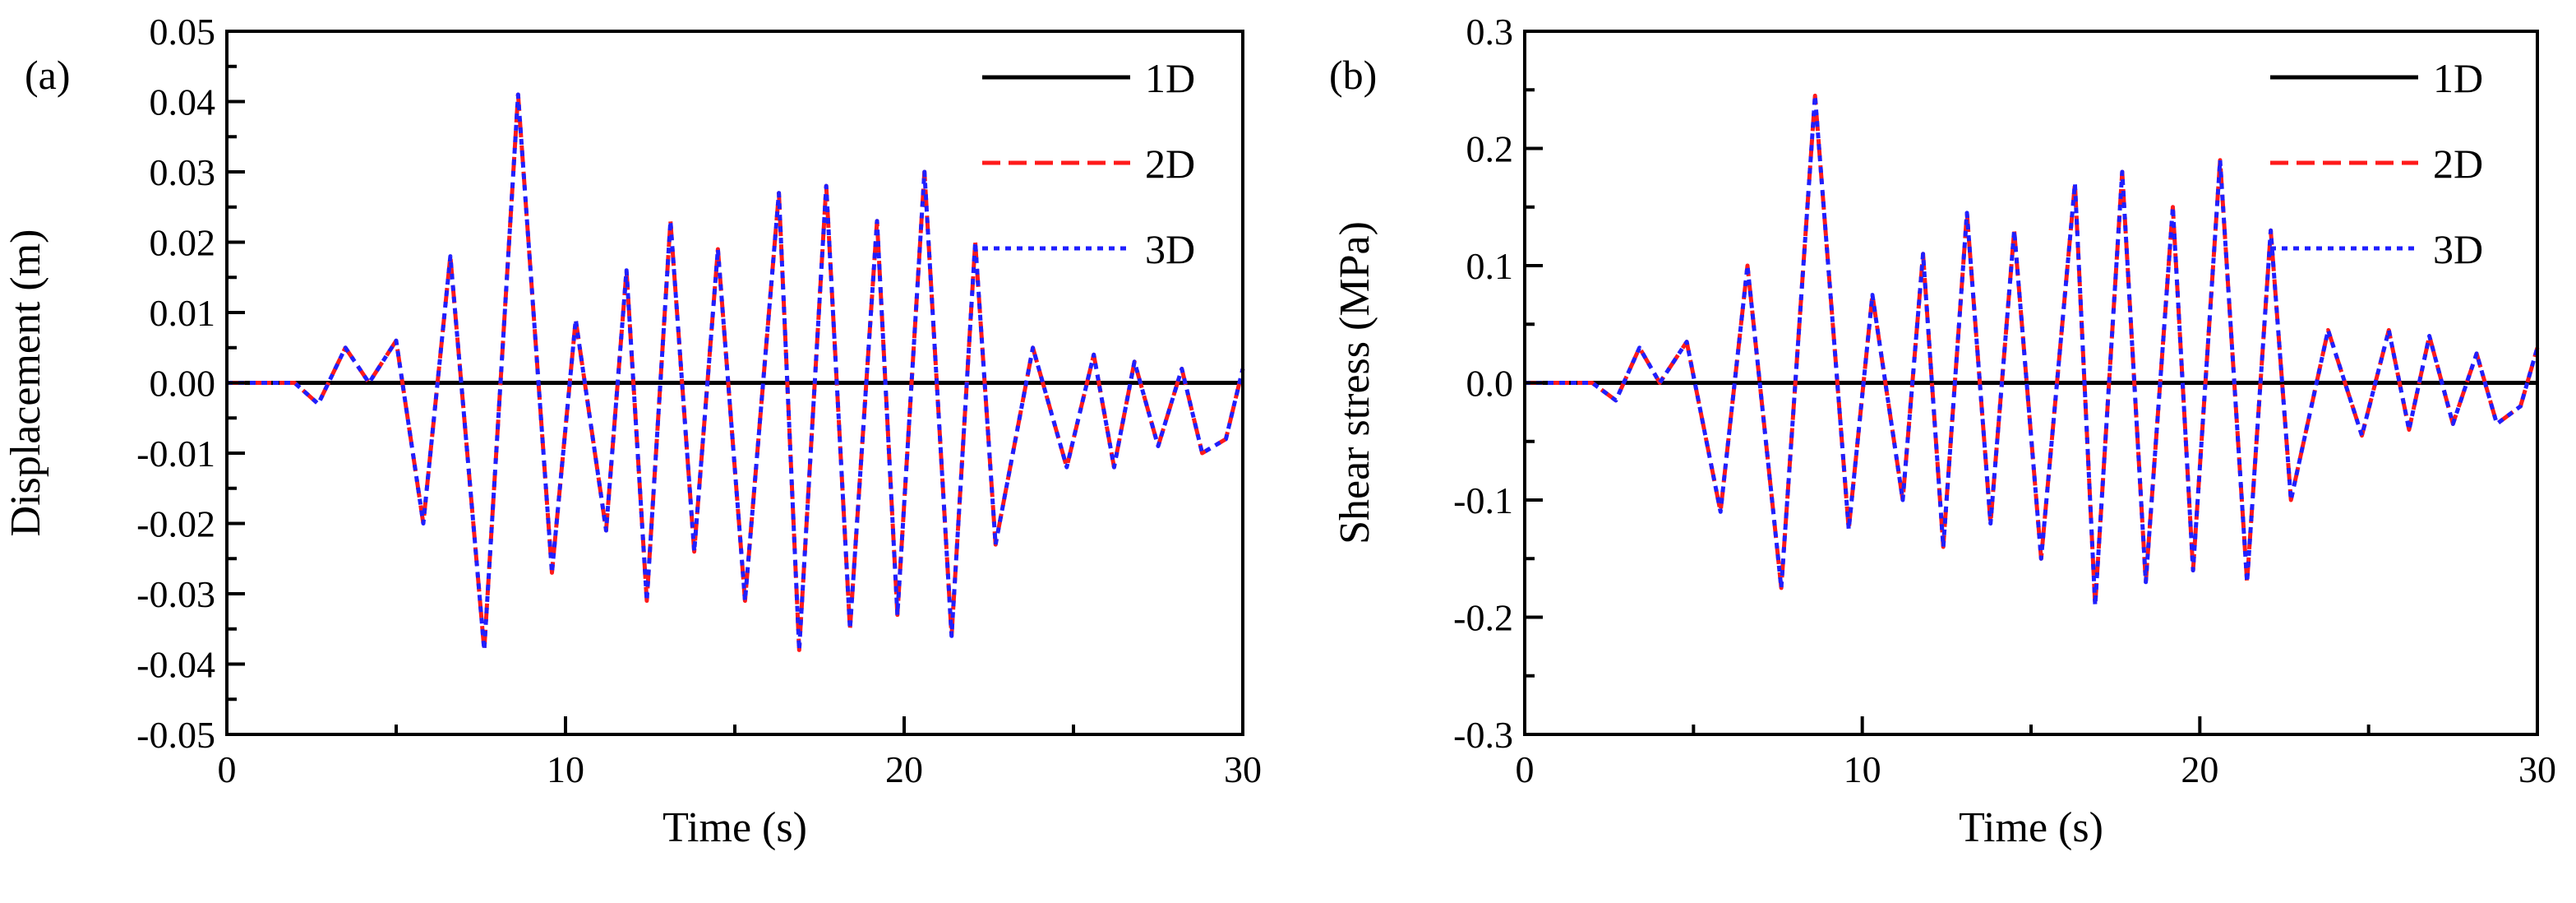 This screenshot has width=2576, height=903. What do you see at coordinates (176, 524) in the screenshot?
I see `y-tick-label: -0.02` at bounding box center [176, 524].